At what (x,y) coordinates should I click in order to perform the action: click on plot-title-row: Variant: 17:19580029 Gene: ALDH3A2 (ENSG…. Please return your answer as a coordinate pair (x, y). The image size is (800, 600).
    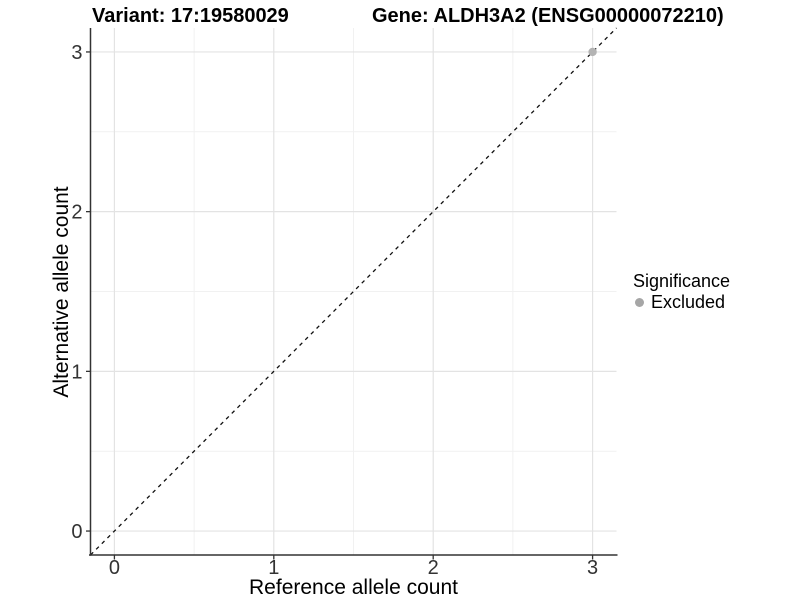
    Looking at the image, I should click on (400, 17).